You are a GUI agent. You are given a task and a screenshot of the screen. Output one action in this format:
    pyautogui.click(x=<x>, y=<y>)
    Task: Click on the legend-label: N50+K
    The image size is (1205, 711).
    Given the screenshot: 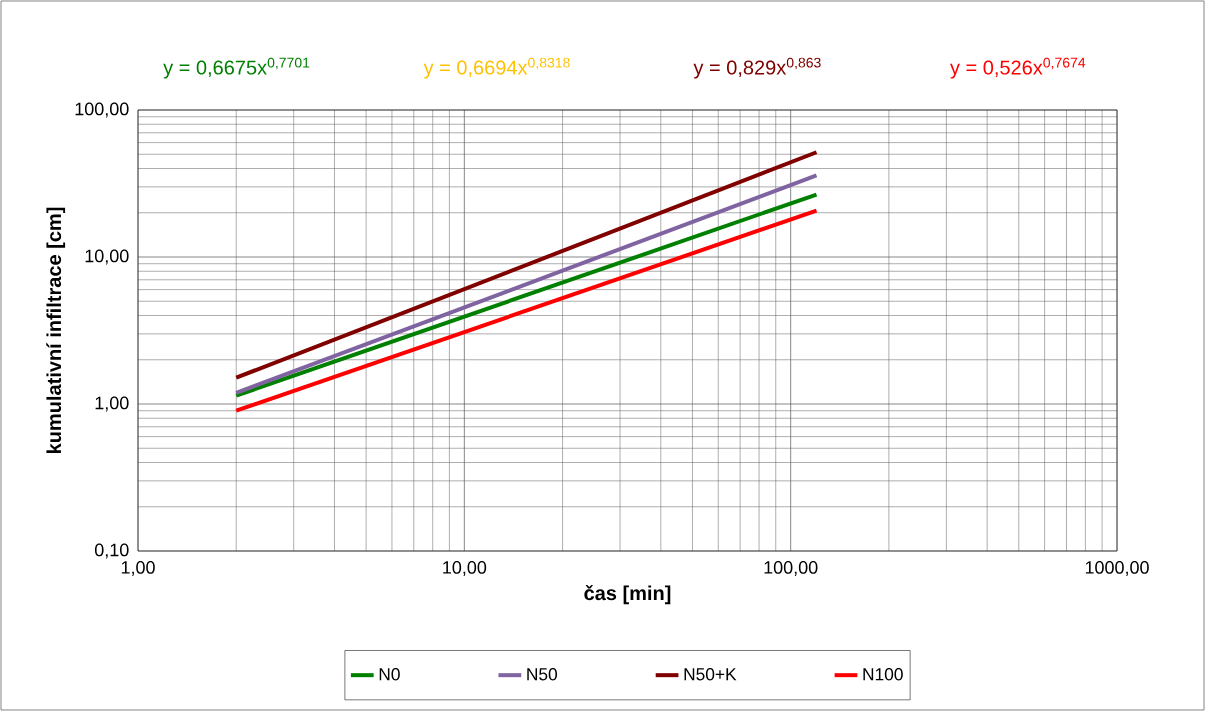 What is the action you would take?
    pyautogui.click(x=710, y=674)
    